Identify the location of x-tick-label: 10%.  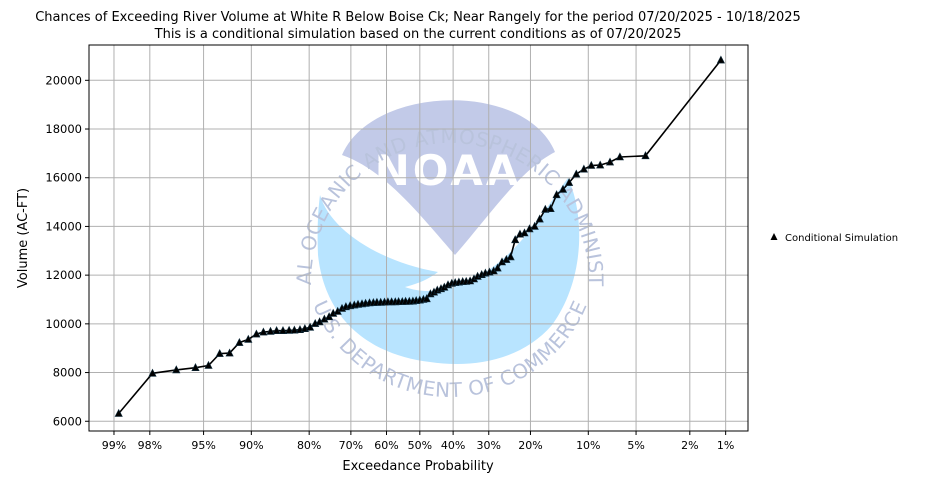
(588, 445).